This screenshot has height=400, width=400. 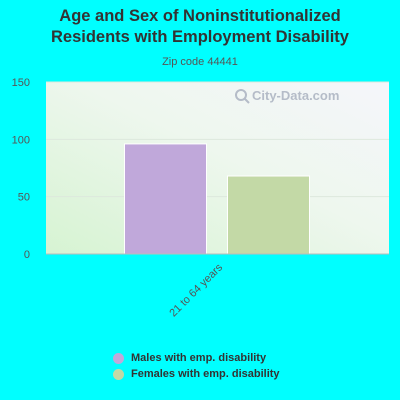 I want to click on bars, so click(x=217, y=199).